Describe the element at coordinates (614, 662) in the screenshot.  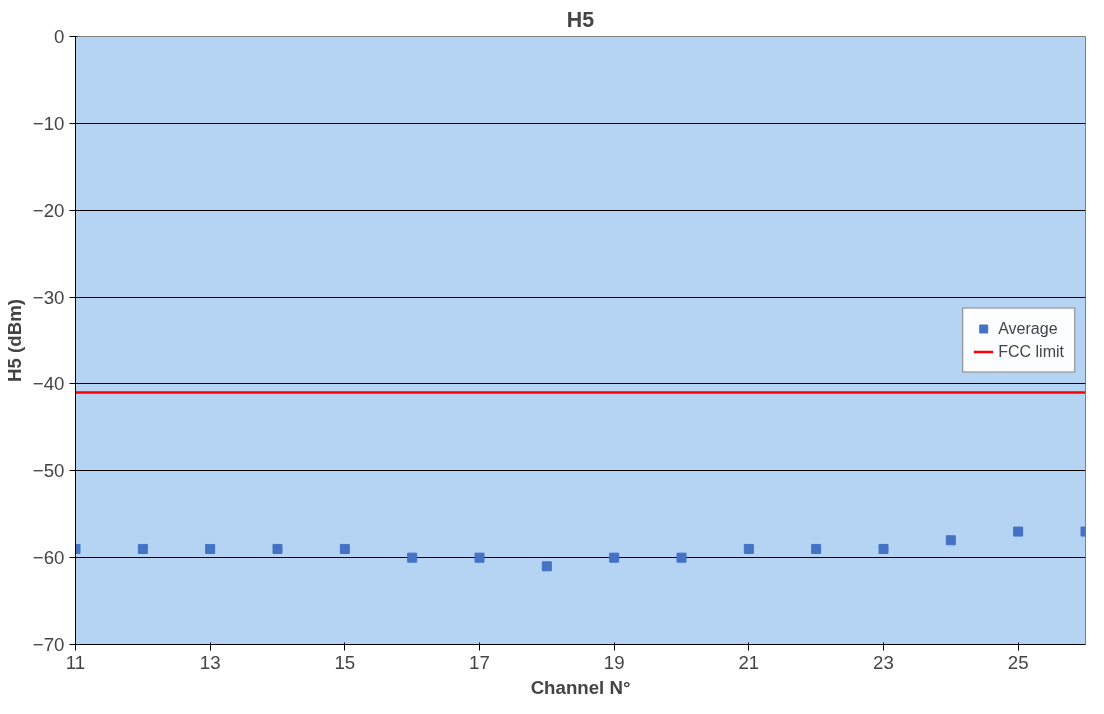
I see `x-tick-label: 19` at that location.